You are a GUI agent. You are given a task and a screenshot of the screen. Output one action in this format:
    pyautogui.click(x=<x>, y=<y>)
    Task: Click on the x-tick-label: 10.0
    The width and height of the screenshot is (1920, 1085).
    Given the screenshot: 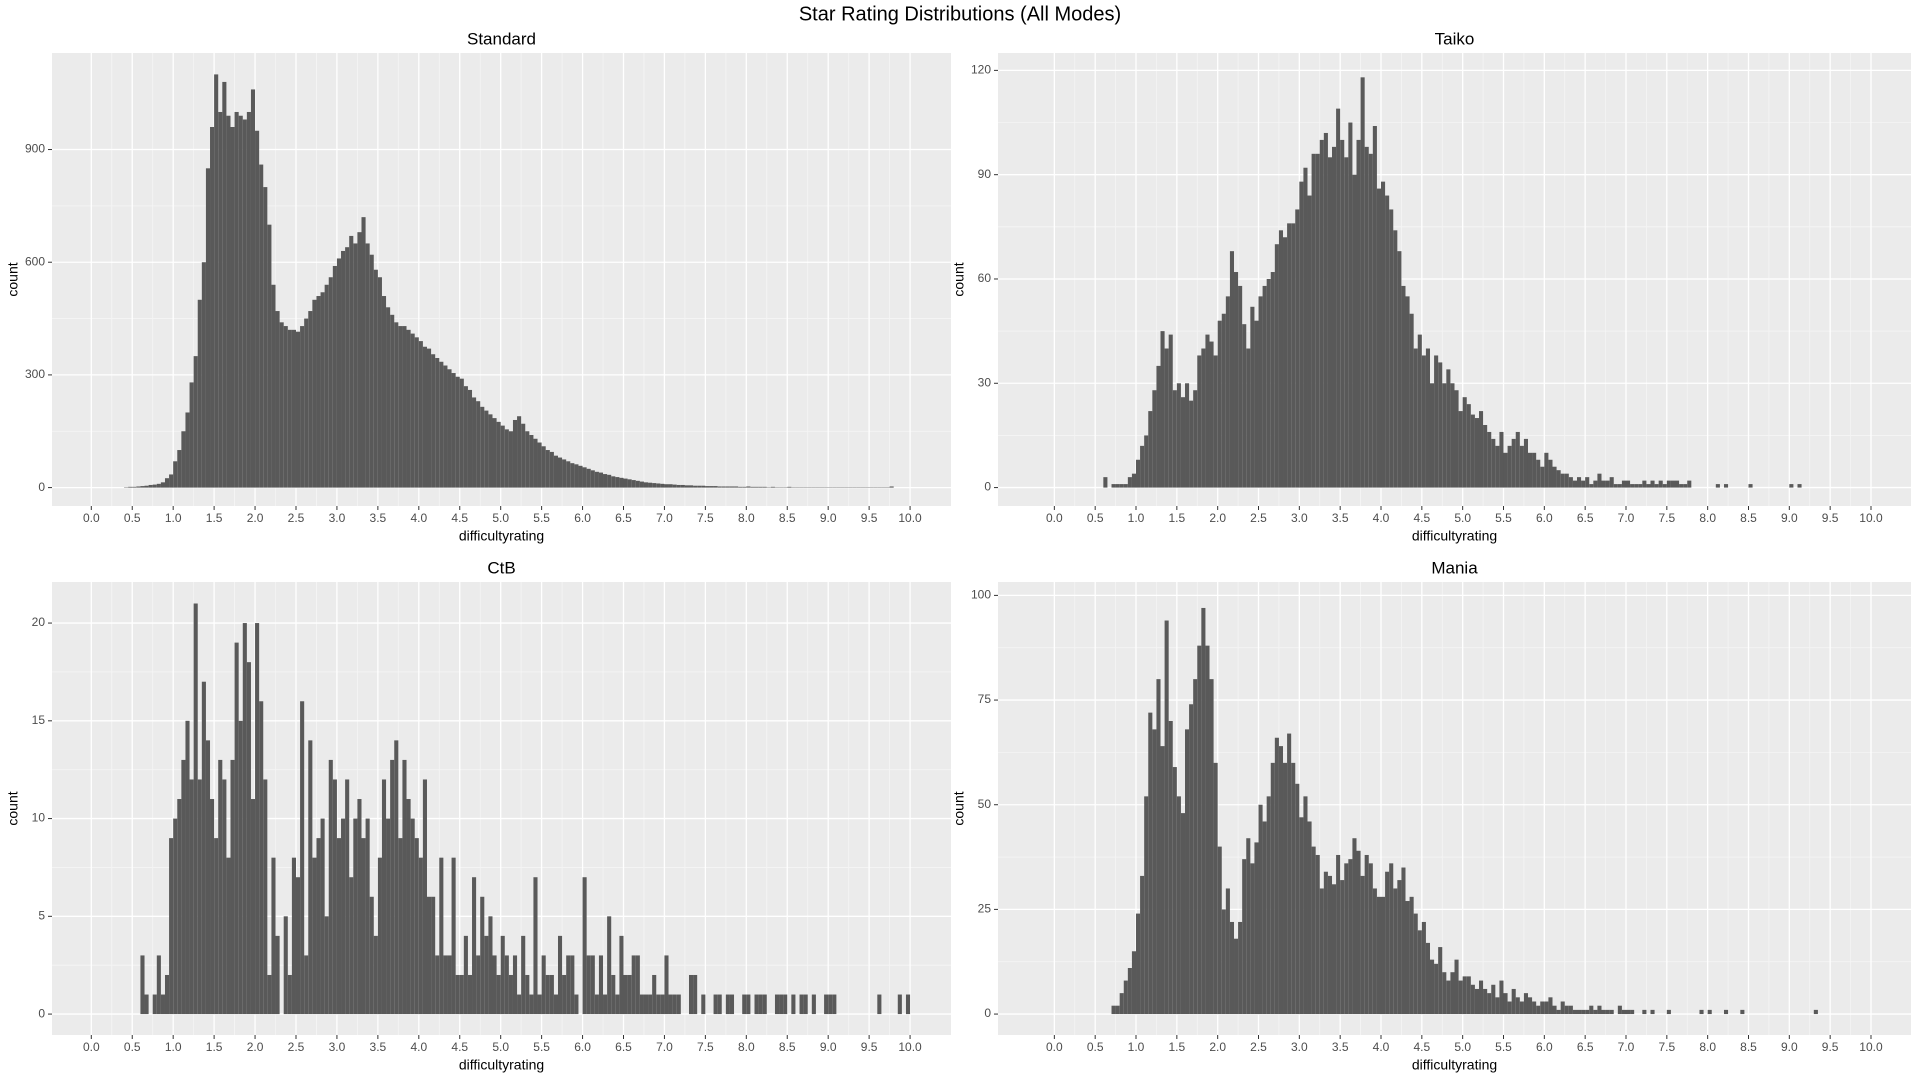 What is the action you would take?
    pyautogui.click(x=1871, y=518)
    